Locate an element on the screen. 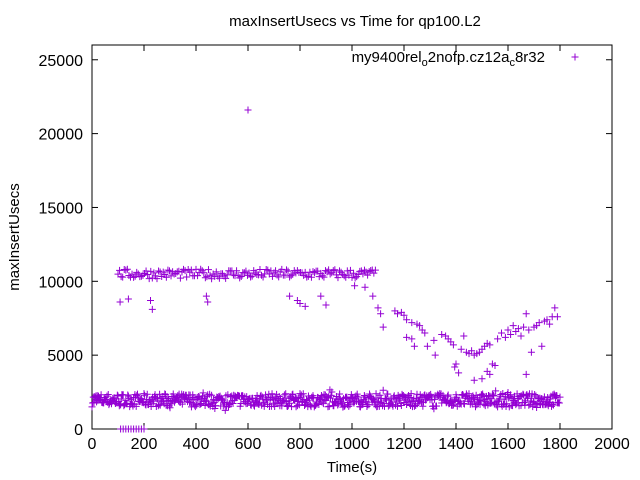 The image size is (640, 480). x-tick-label: 200 is located at coordinates (144, 444).